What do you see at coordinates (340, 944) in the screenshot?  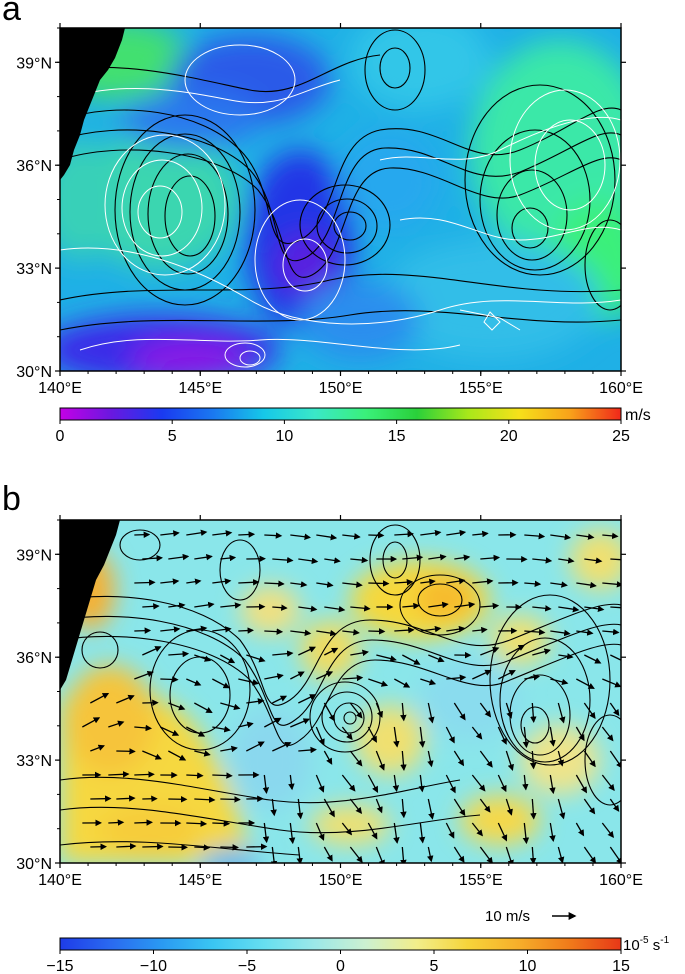 I see `panel-b-colorbar` at bounding box center [340, 944].